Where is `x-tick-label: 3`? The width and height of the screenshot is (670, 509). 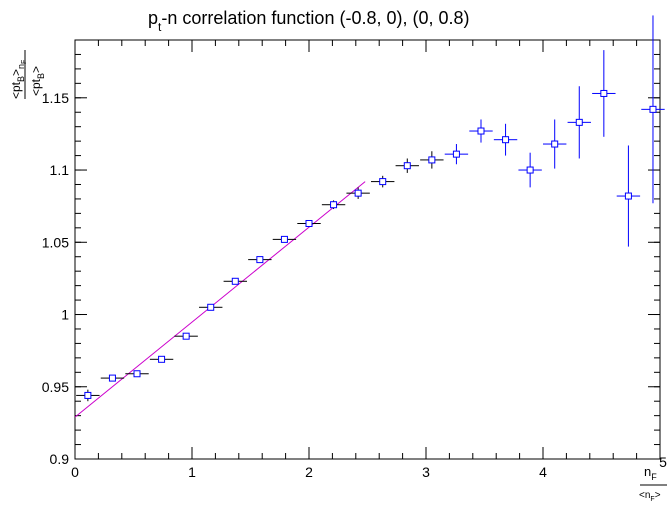
x-tick-label: 3 is located at coordinates (426, 472).